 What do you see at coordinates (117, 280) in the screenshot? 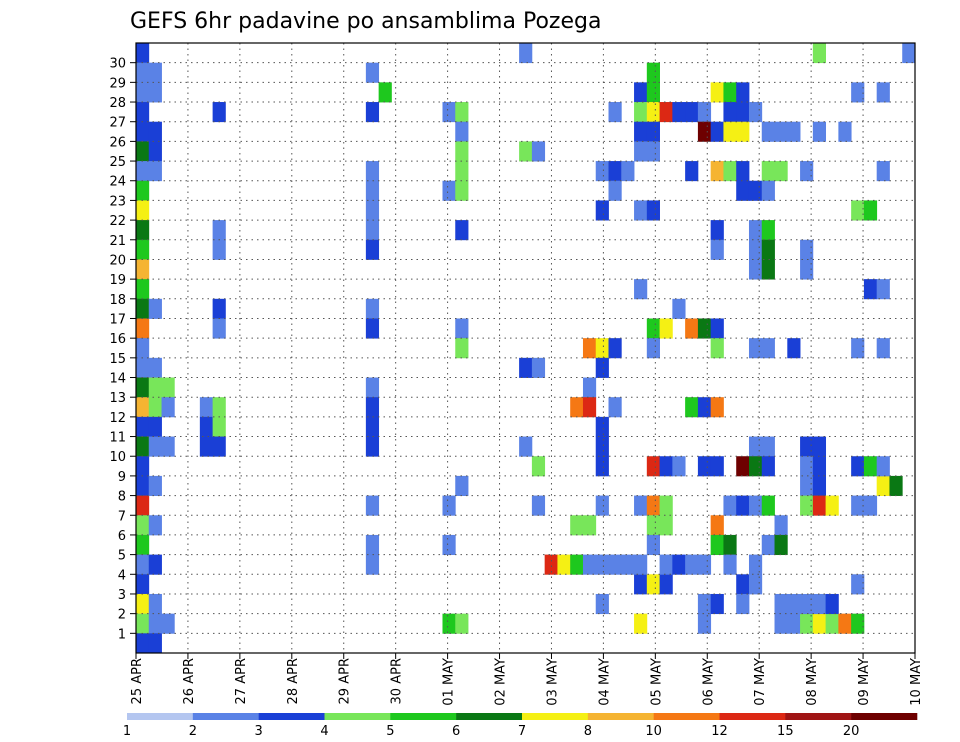
I see `y-tick-label: 19` at bounding box center [117, 280].